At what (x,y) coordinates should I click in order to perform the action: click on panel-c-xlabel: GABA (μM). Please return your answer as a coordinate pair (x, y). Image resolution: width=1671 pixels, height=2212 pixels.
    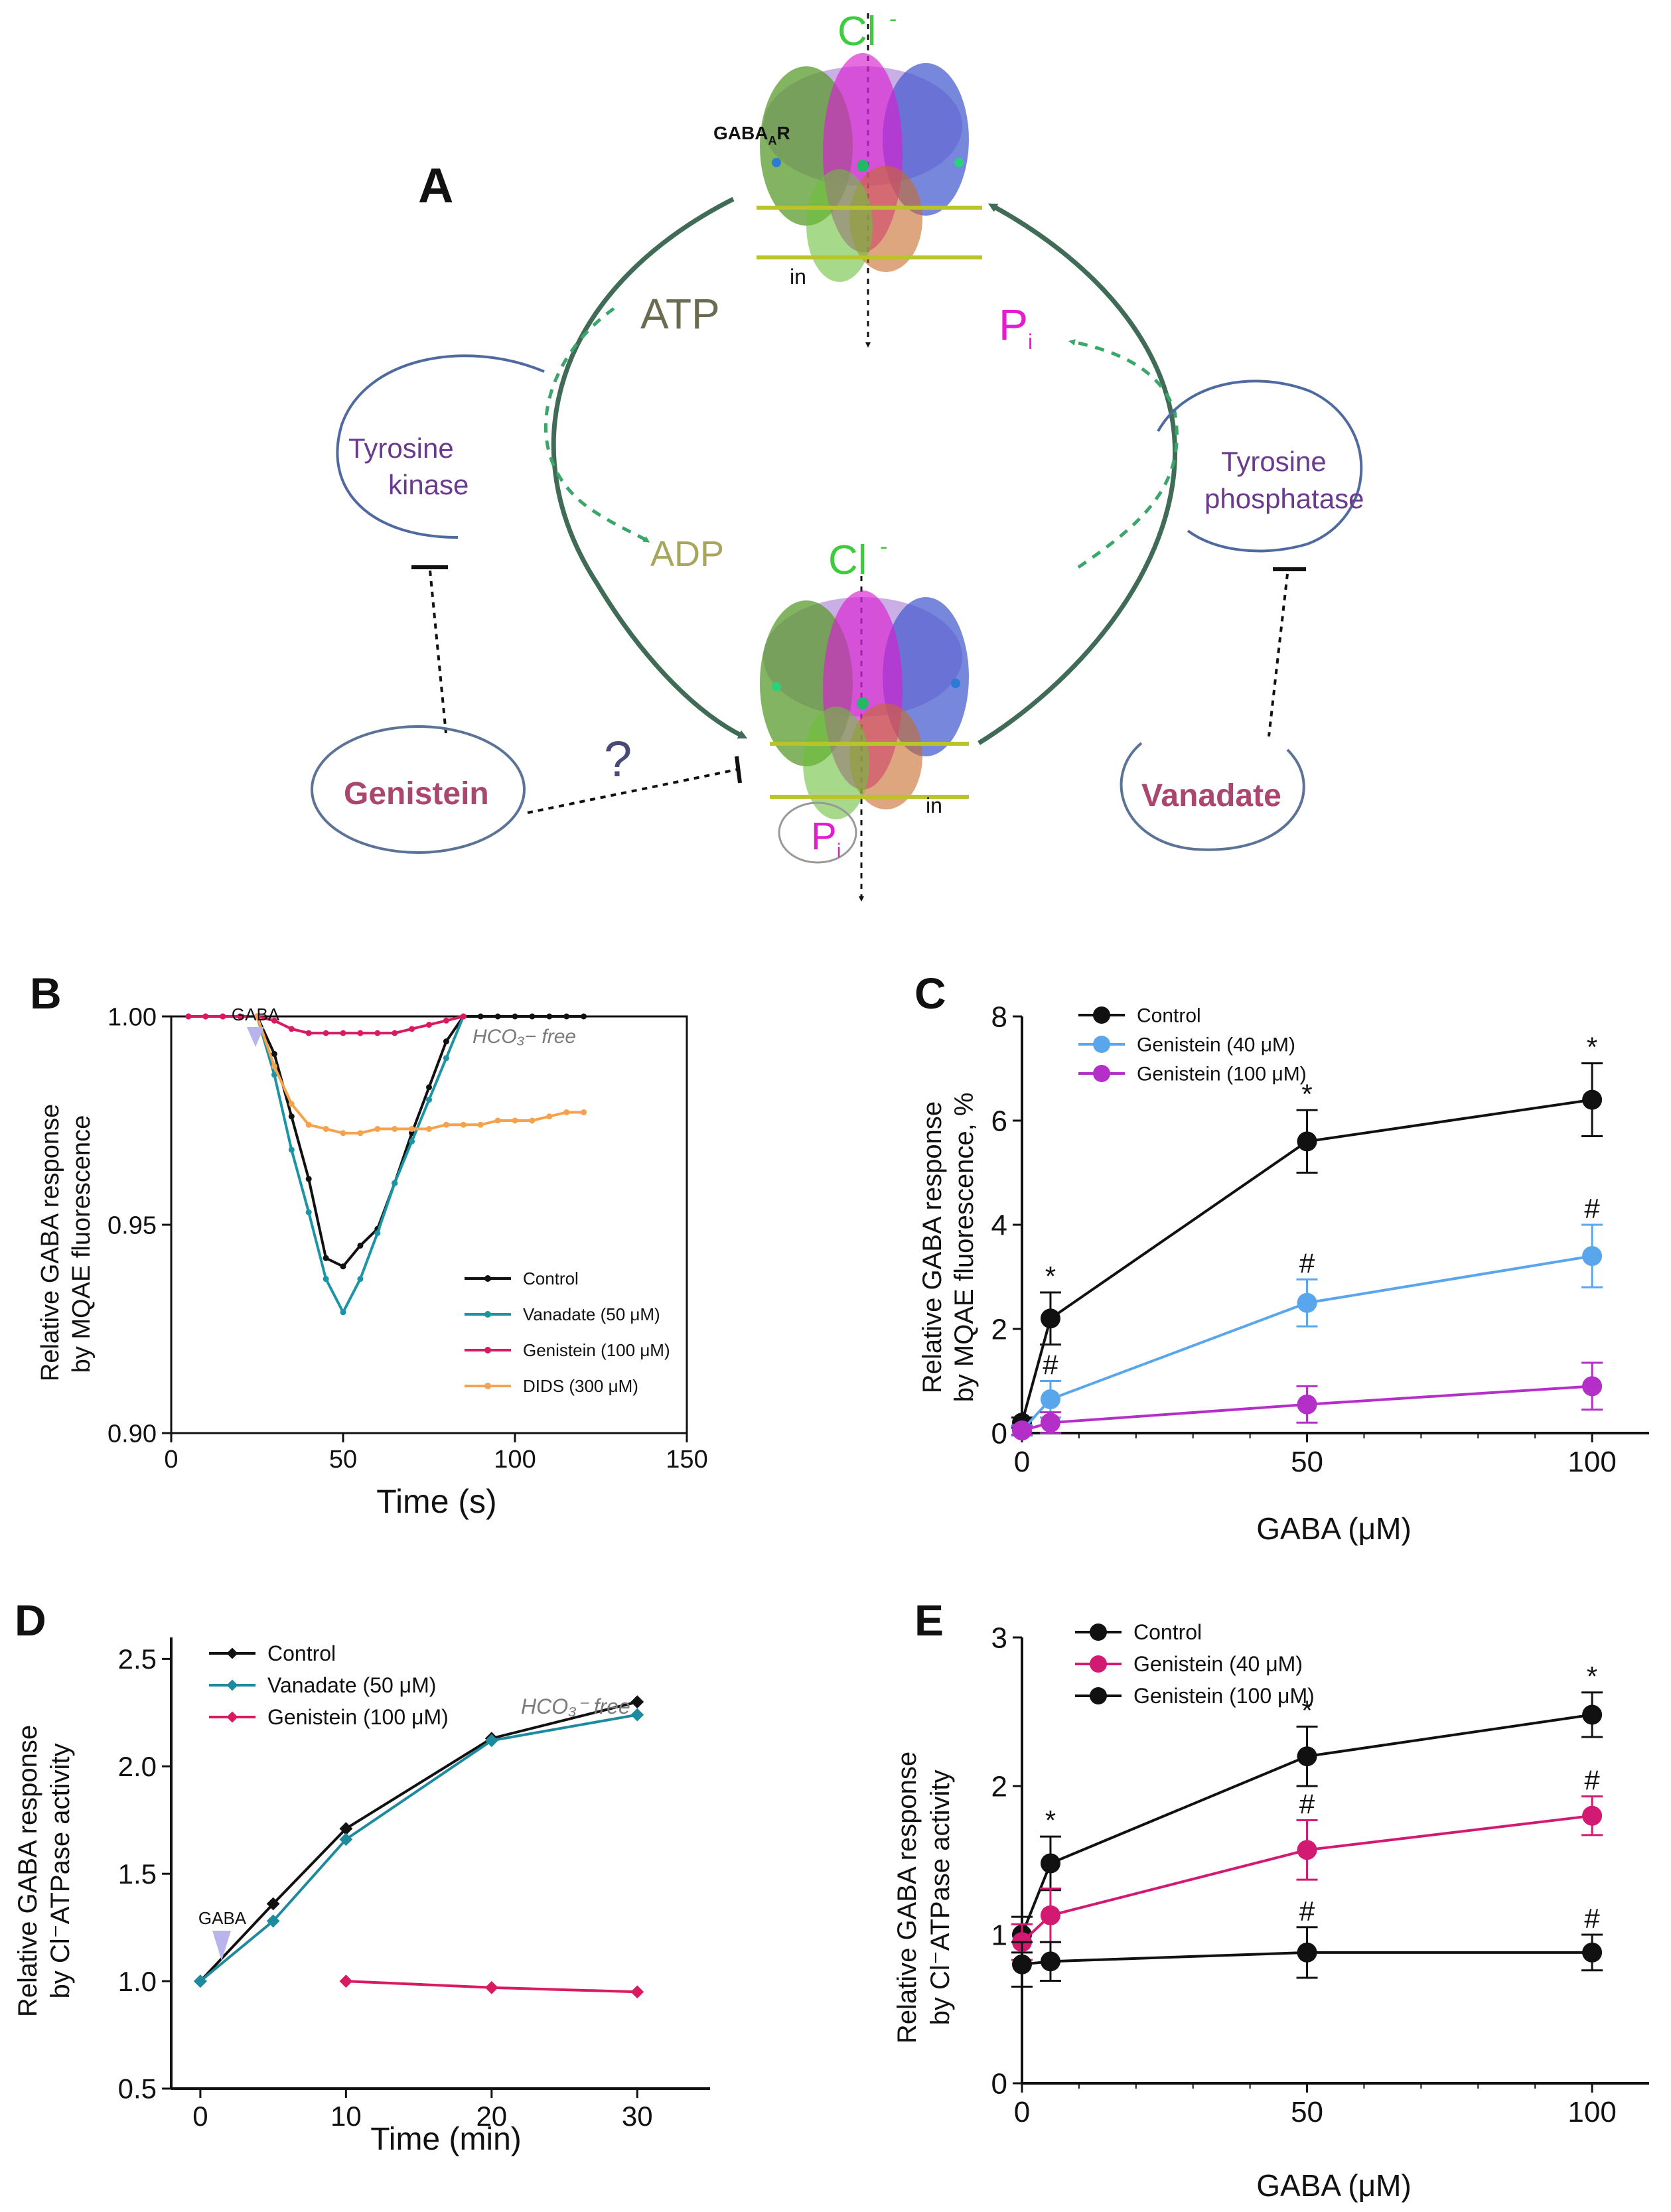
    Looking at the image, I should click on (1334, 1528).